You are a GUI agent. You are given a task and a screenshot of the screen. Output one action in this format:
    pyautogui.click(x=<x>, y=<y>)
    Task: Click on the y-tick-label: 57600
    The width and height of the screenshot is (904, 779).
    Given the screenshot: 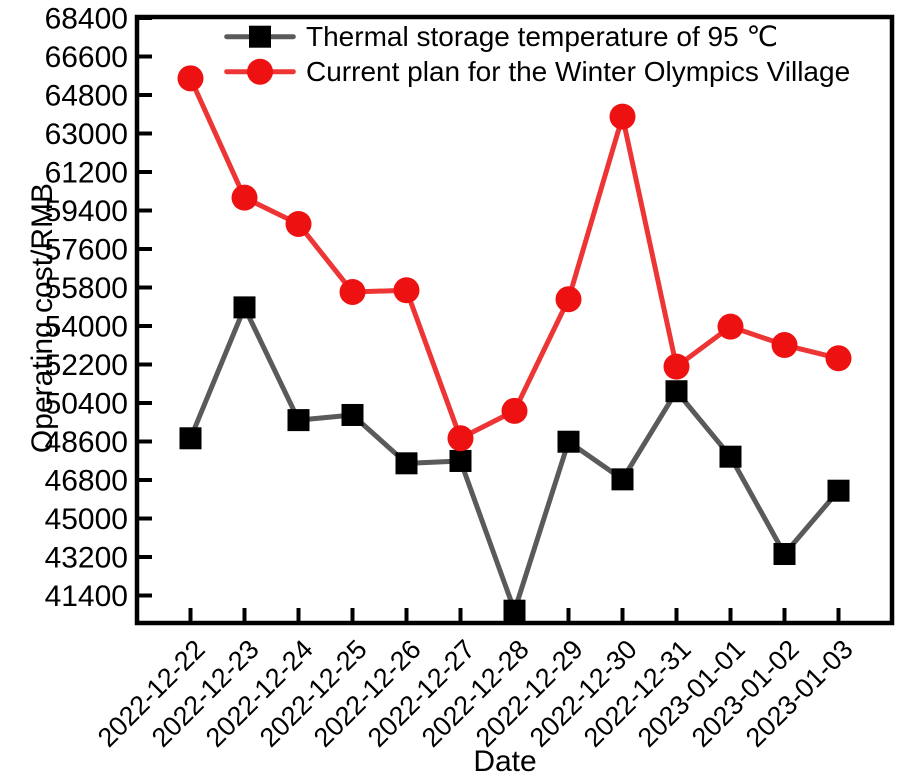 What is the action you would take?
    pyautogui.click(x=86, y=250)
    